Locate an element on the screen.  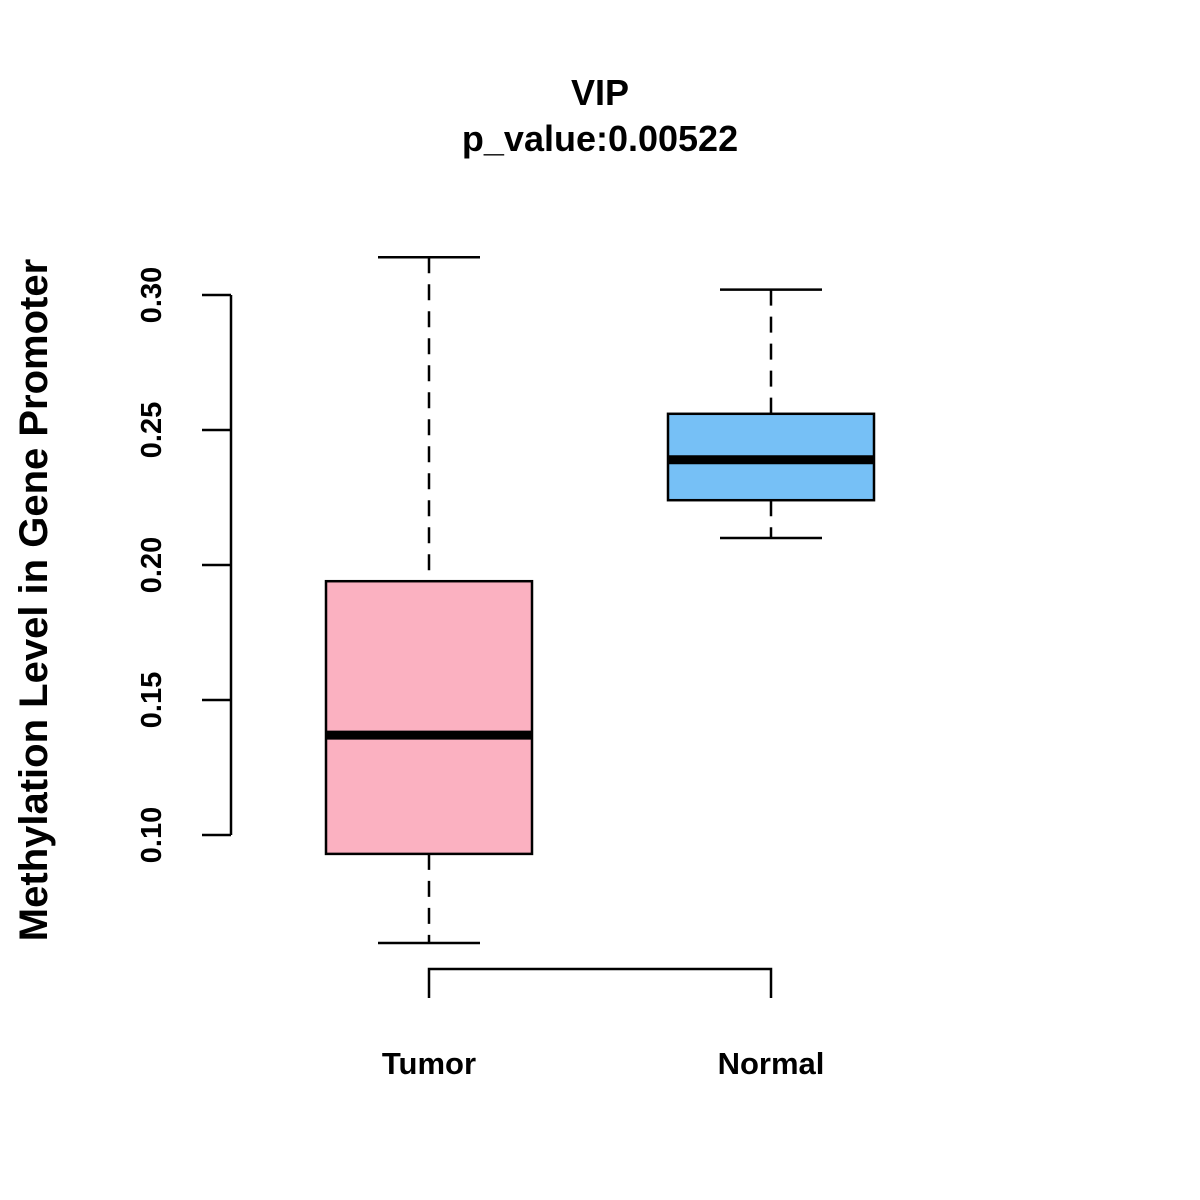
y-tick-label-0: 0.10 is located at coordinates (152, 835).